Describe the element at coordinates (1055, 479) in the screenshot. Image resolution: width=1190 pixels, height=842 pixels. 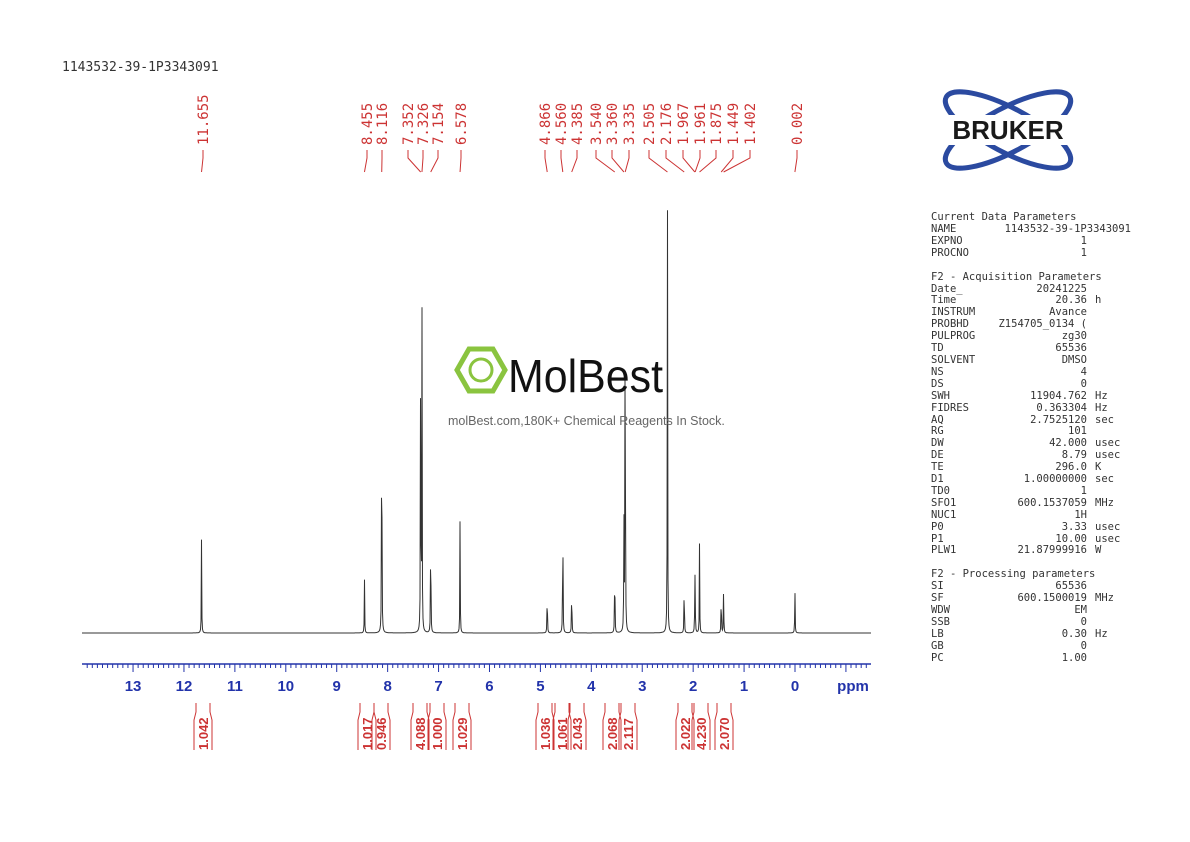
I see `param-value: 1.00000000` at that location.